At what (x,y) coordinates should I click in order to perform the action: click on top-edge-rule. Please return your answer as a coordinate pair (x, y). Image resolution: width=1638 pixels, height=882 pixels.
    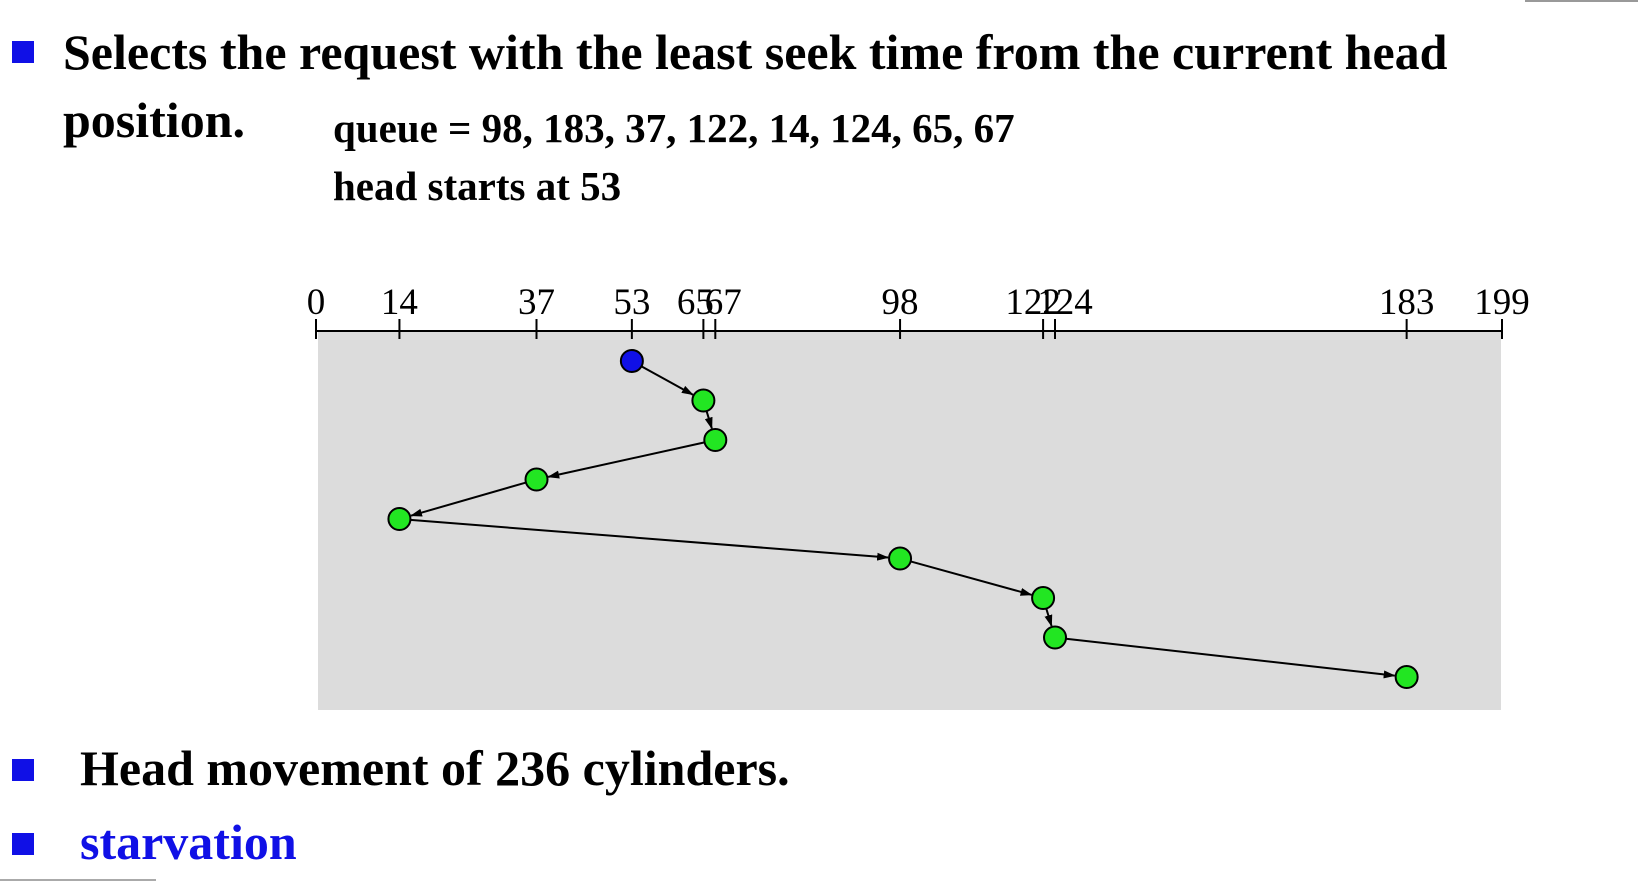
    Looking at the image, I should click on (1581, 1).